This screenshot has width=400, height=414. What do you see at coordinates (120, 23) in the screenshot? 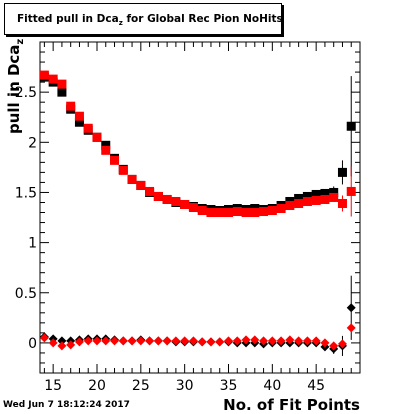
I see `chart-title-subscript: z` at bounding box center [120, 23].